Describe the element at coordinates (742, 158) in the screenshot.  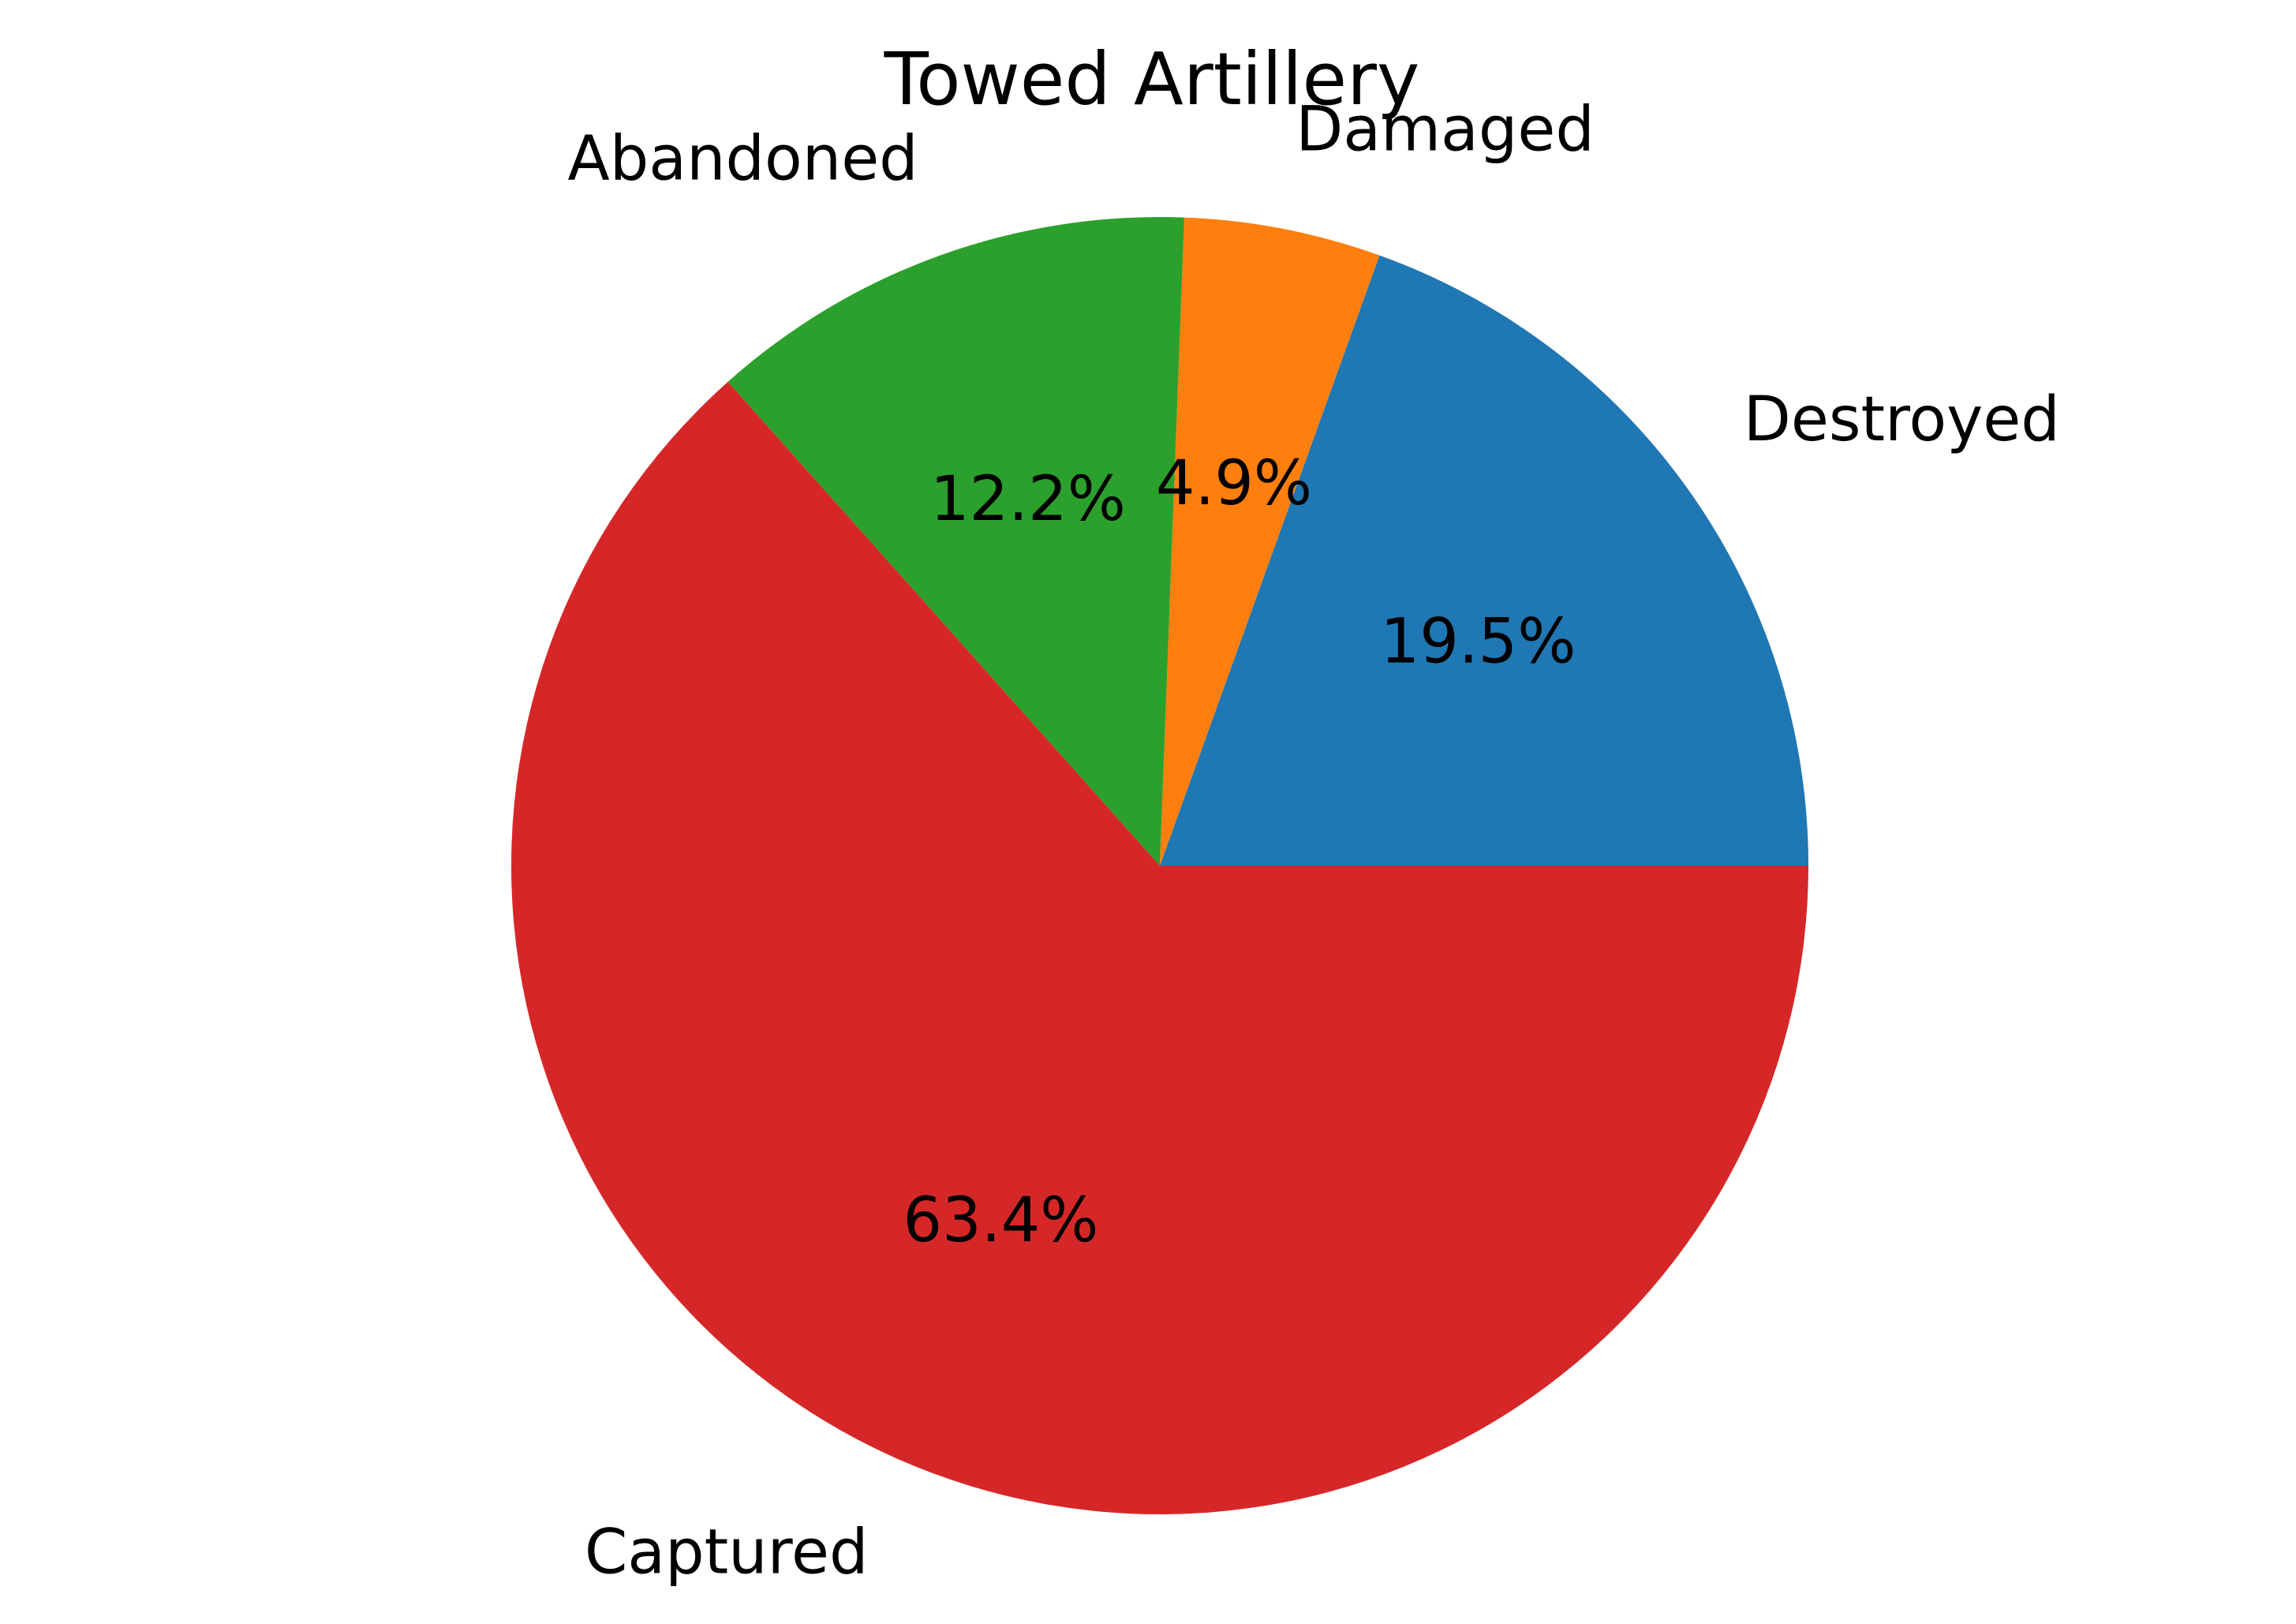
I see `slice-label-abandoned: Abandoned` at that location.